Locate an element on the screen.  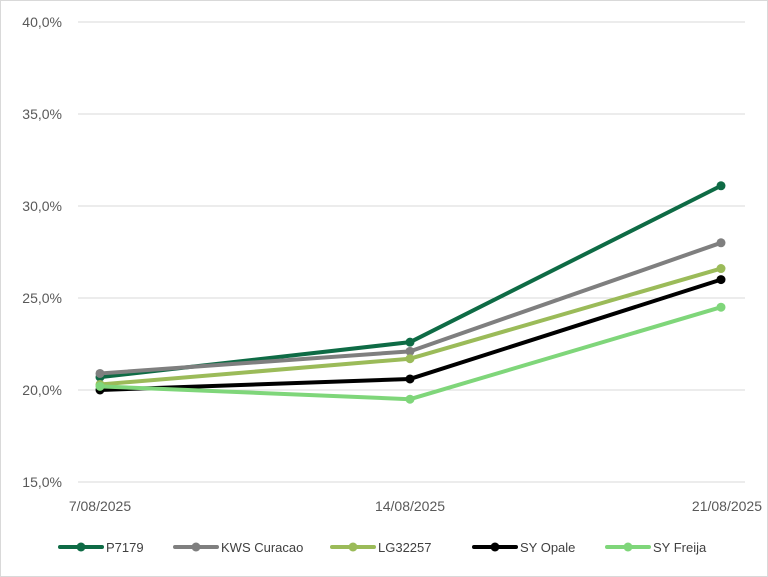
legend-item: KWS Curacao is located at coordinates (238, 547).